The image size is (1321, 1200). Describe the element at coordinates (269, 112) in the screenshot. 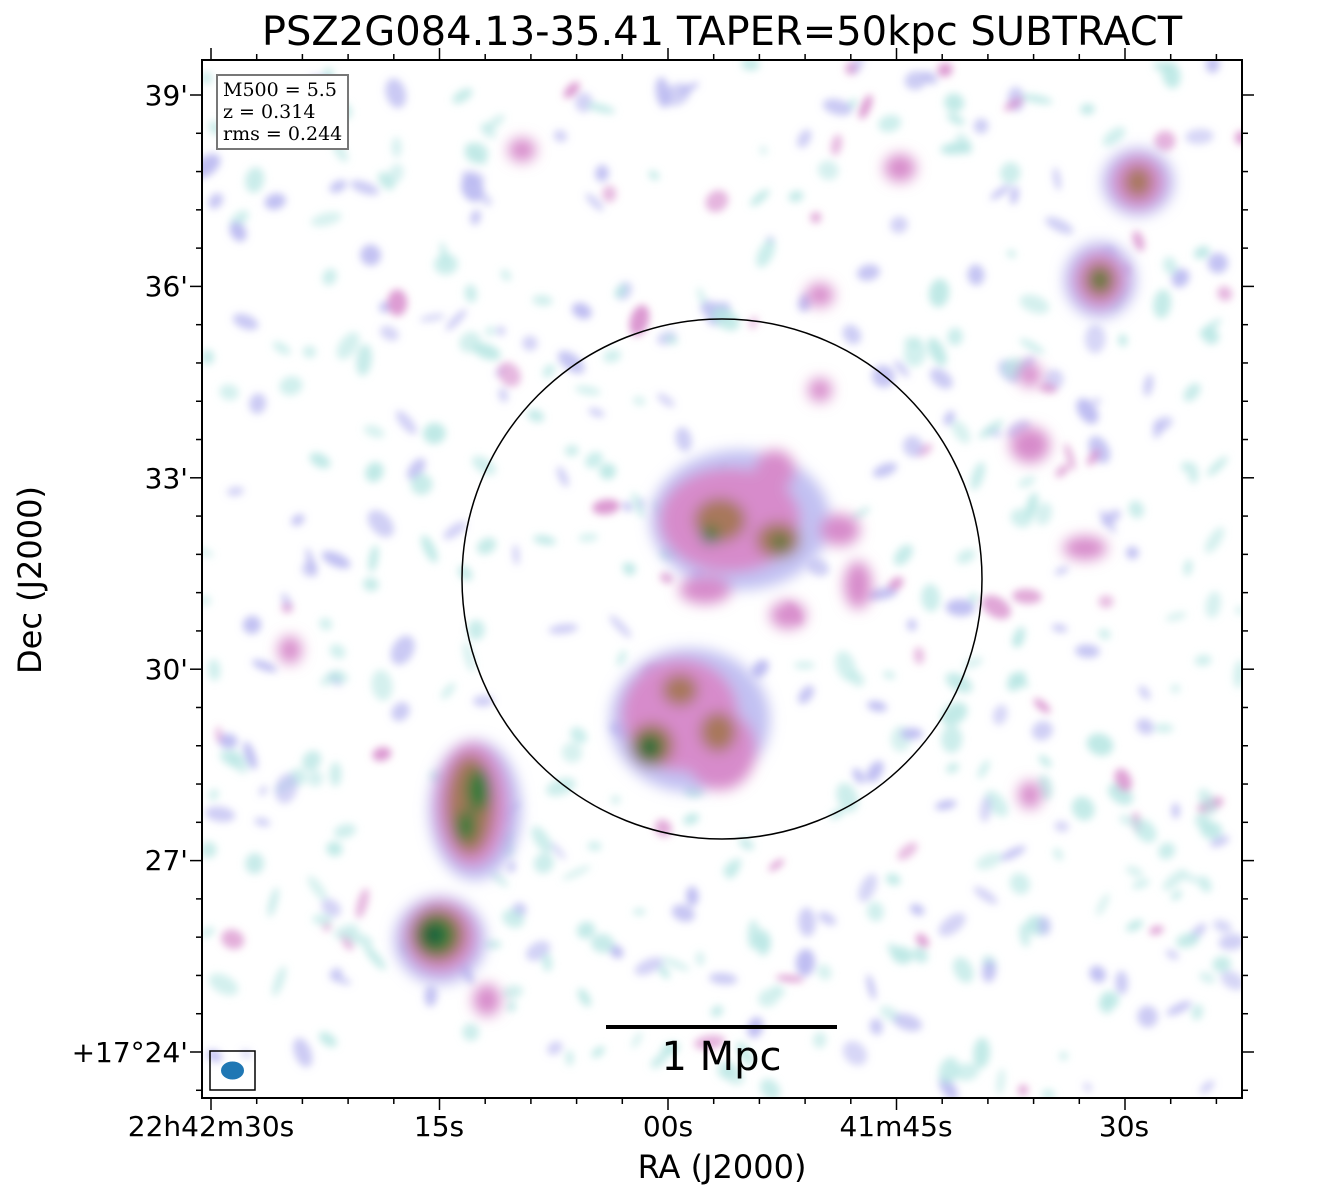

I see `info-z: z = 0.314` at that location.